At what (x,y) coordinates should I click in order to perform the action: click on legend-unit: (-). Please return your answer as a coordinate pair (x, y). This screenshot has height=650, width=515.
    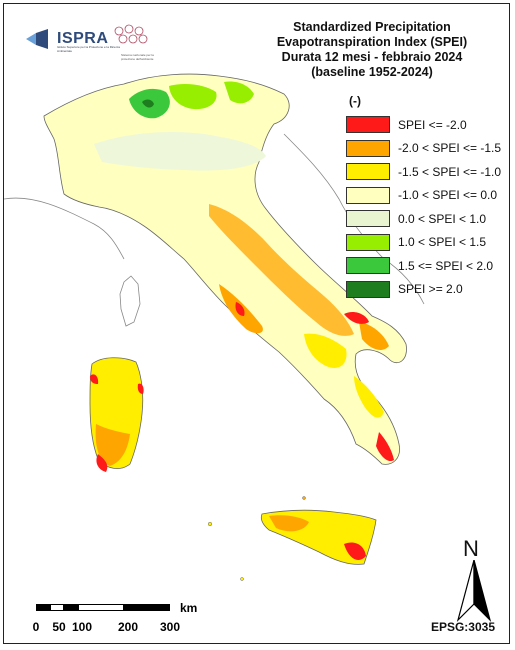
    Looking at the image, I should click on (355, 101).